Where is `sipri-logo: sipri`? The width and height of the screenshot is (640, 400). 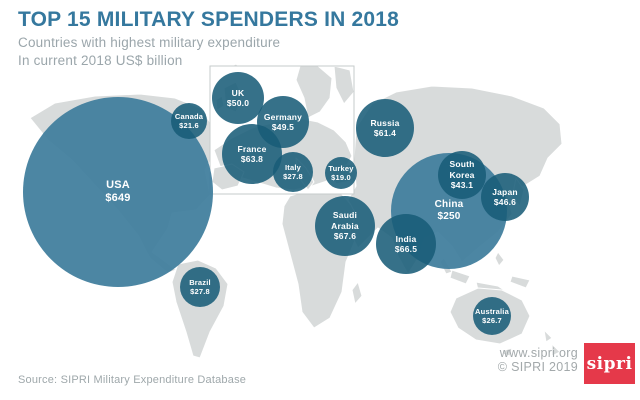 sipri-logo: sipri is located at coordinates (609, 363).